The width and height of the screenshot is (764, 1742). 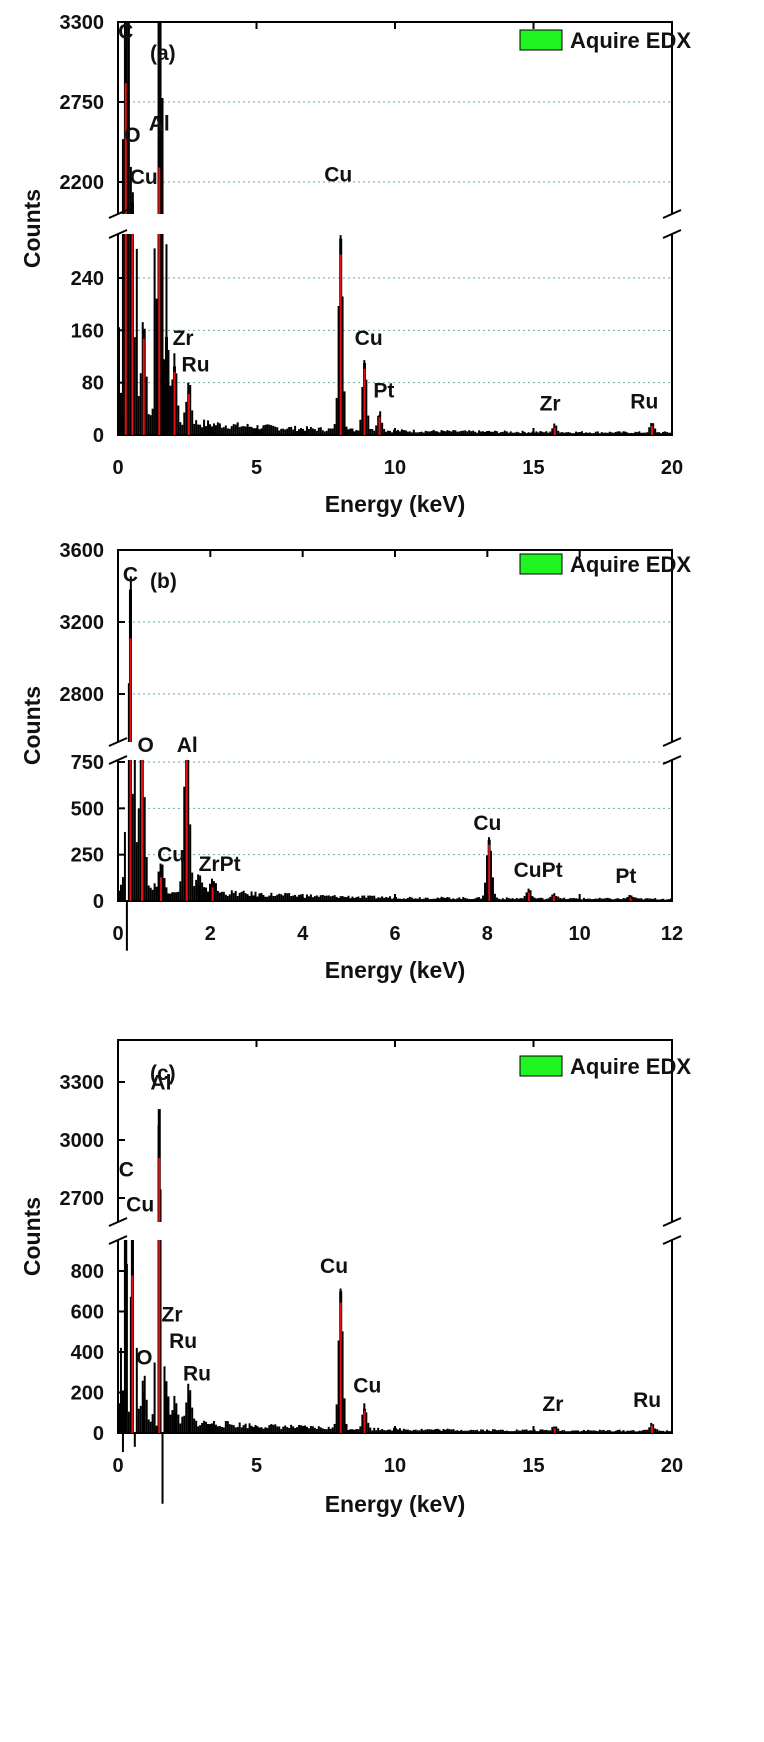 I want to click on y-tick-label: 200, so click(x=87, y=1394).